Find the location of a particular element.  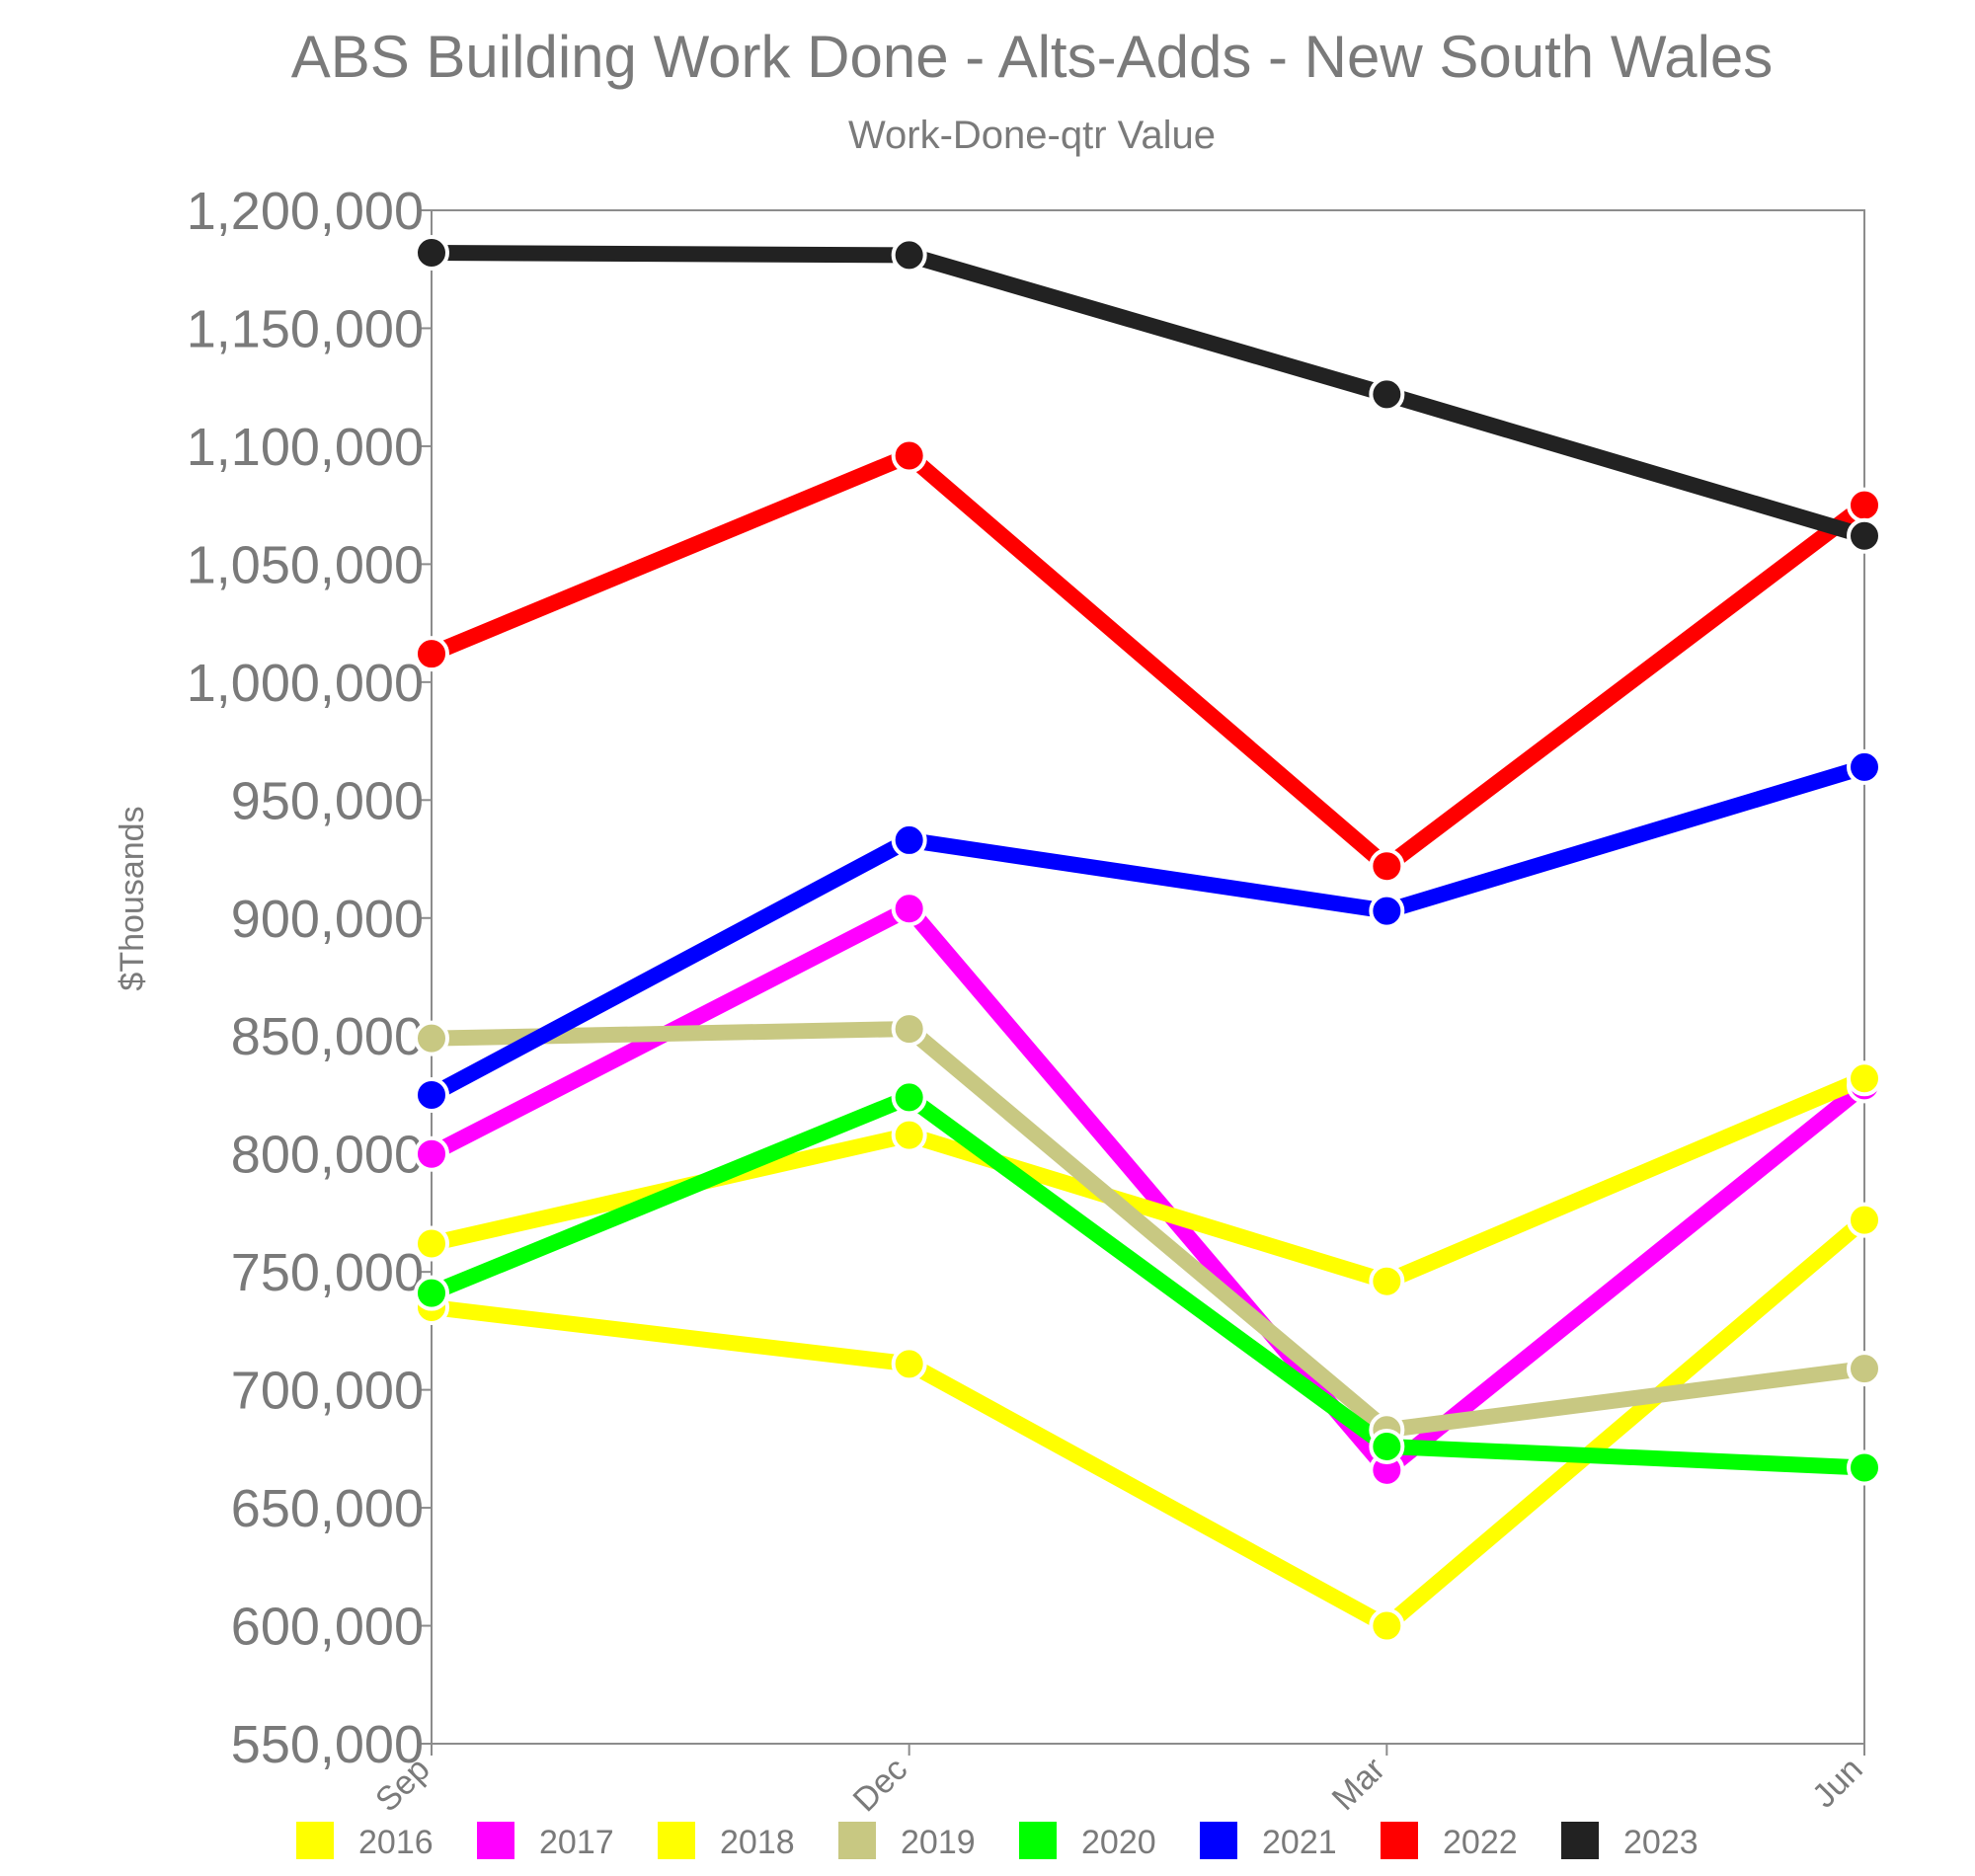

y-tick-label: 800,000 is located at coordinates (328, 1156).